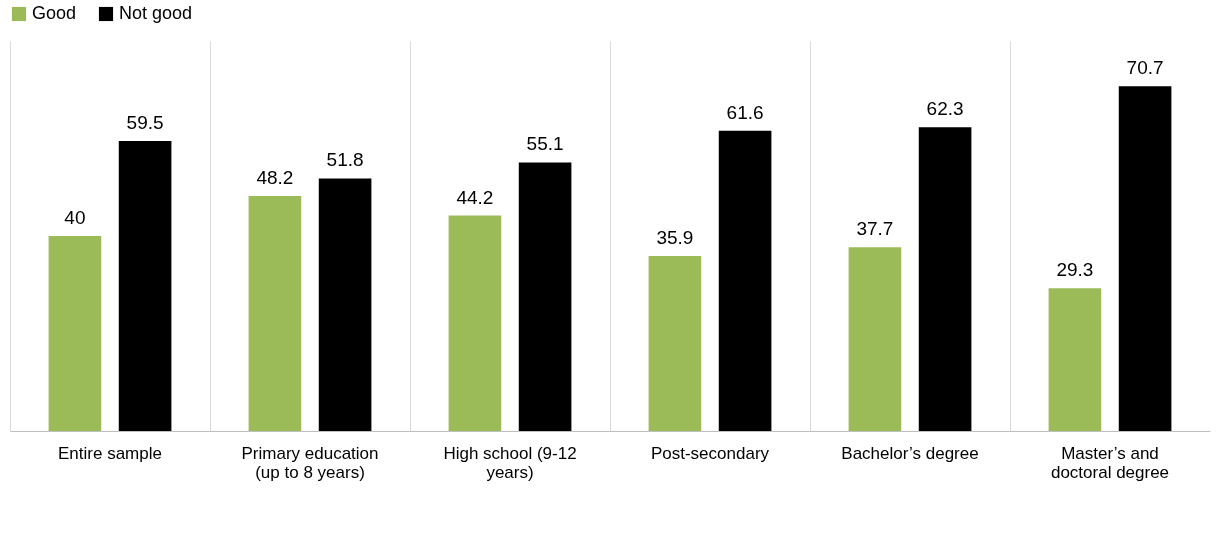 Image resolution: width=1232 pixels, height=540 pixels. What do you see at coordinates (910, 453) in the screenshot?
I see `x-tick-label: Bachelor’s degree` at bounding box center [910, 453].